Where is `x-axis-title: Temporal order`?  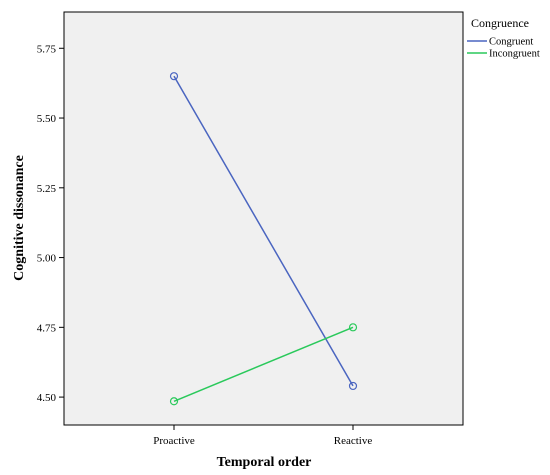
x-axis-title: Temporal order is located at coordinates (264, 462).